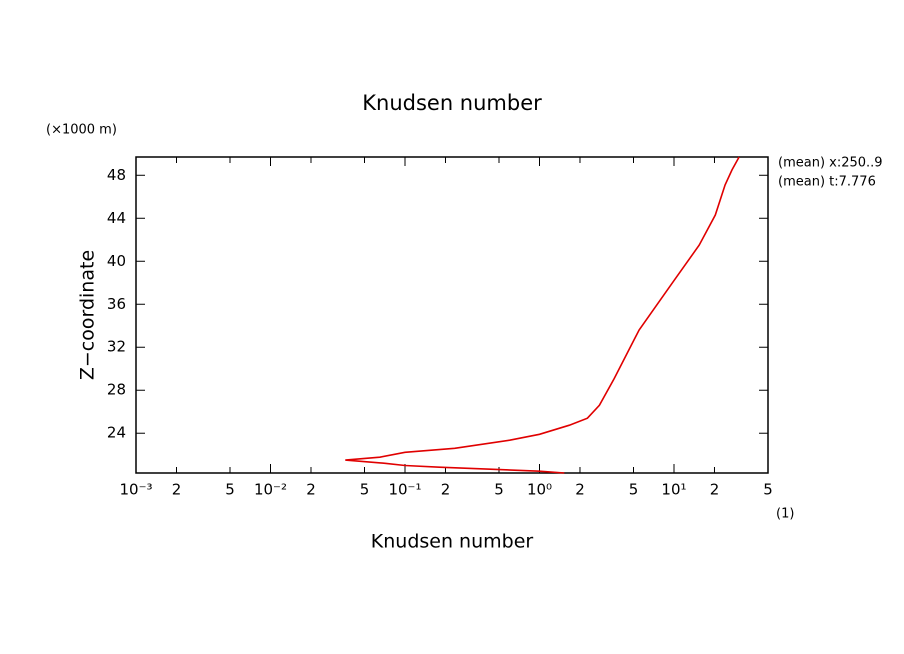  Describe the element at coordinates (785, 514) in the screenshot. I see `x-unit: (1)` at that location.